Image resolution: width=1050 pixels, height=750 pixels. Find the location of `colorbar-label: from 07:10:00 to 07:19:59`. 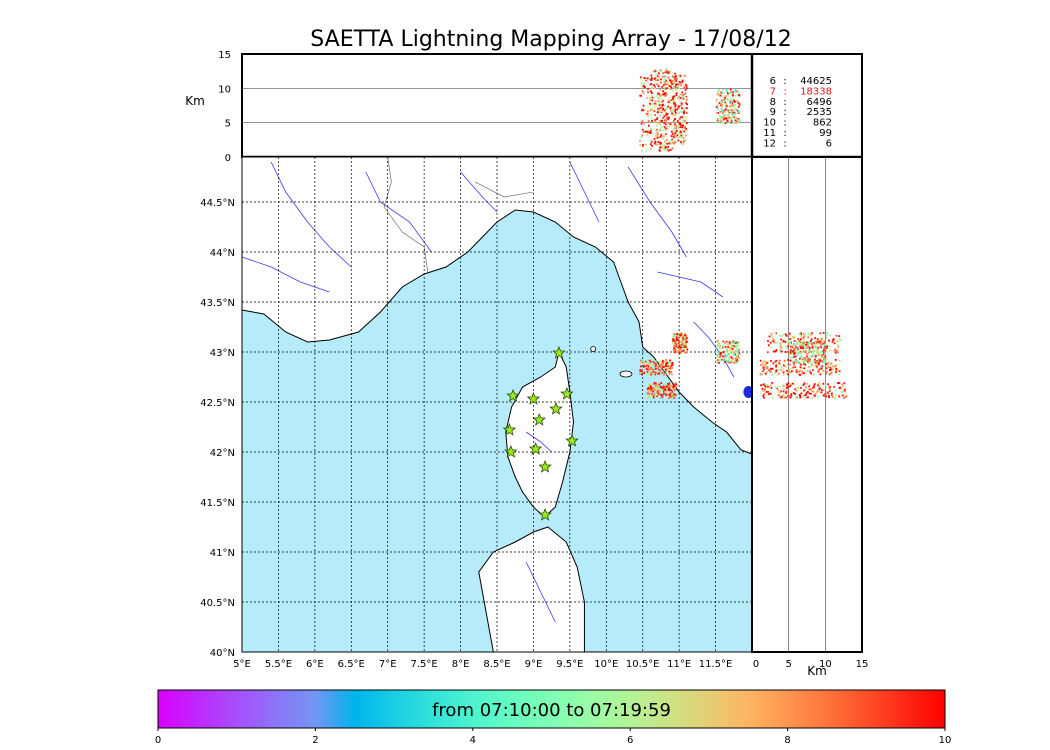

colorbar-label: from 07:10:00 to 07:19:59 is located at coordinates (551, 710).